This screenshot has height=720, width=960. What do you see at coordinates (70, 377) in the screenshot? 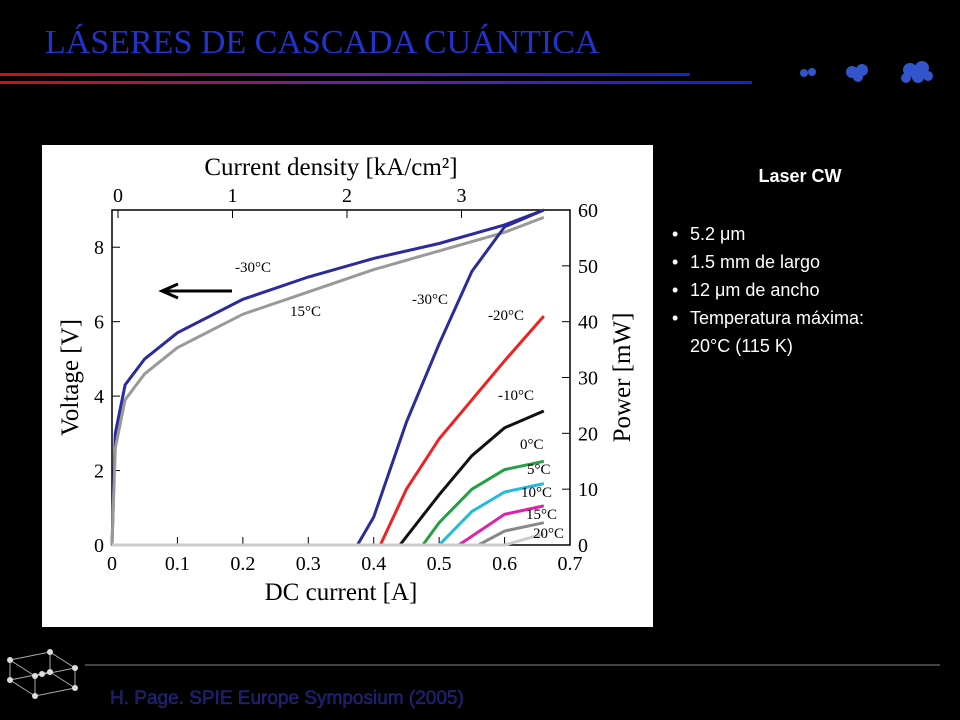
I see `y-axis-label: Voltage [V]` at bounding box center [70, 377].